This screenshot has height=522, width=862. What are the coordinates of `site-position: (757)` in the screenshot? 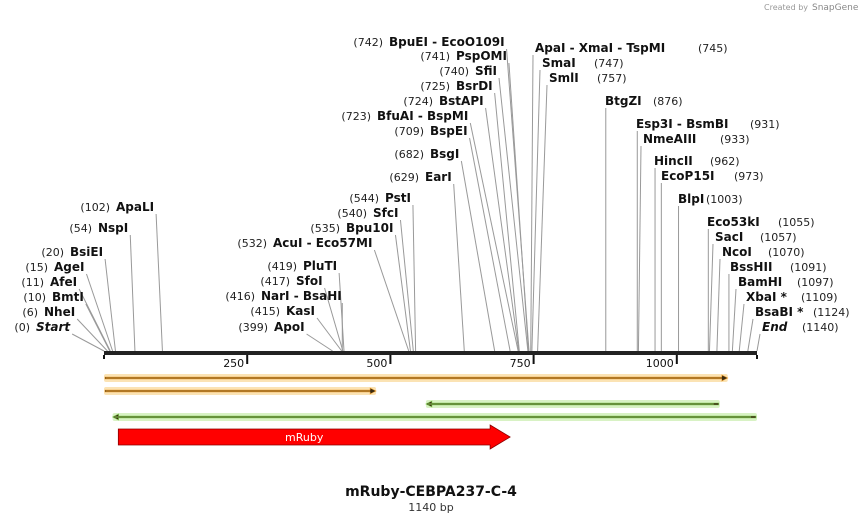 It's located at (612, 78).